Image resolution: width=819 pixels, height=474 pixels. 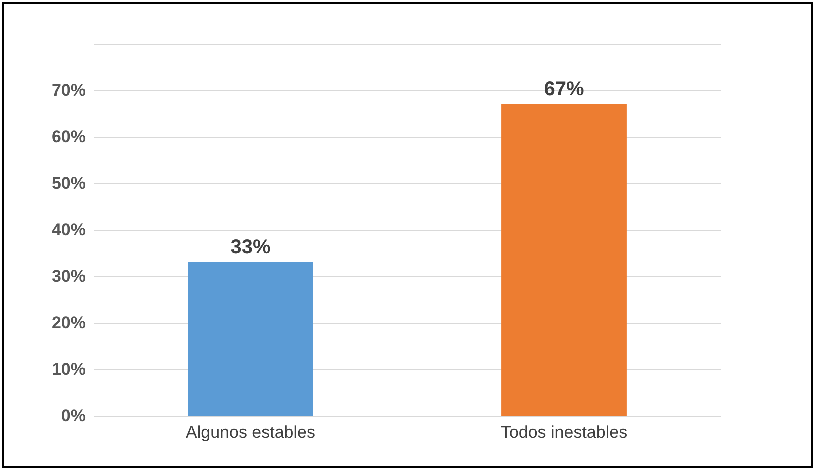 I want to click on data-label: 33%, so click(x=250, y=247).